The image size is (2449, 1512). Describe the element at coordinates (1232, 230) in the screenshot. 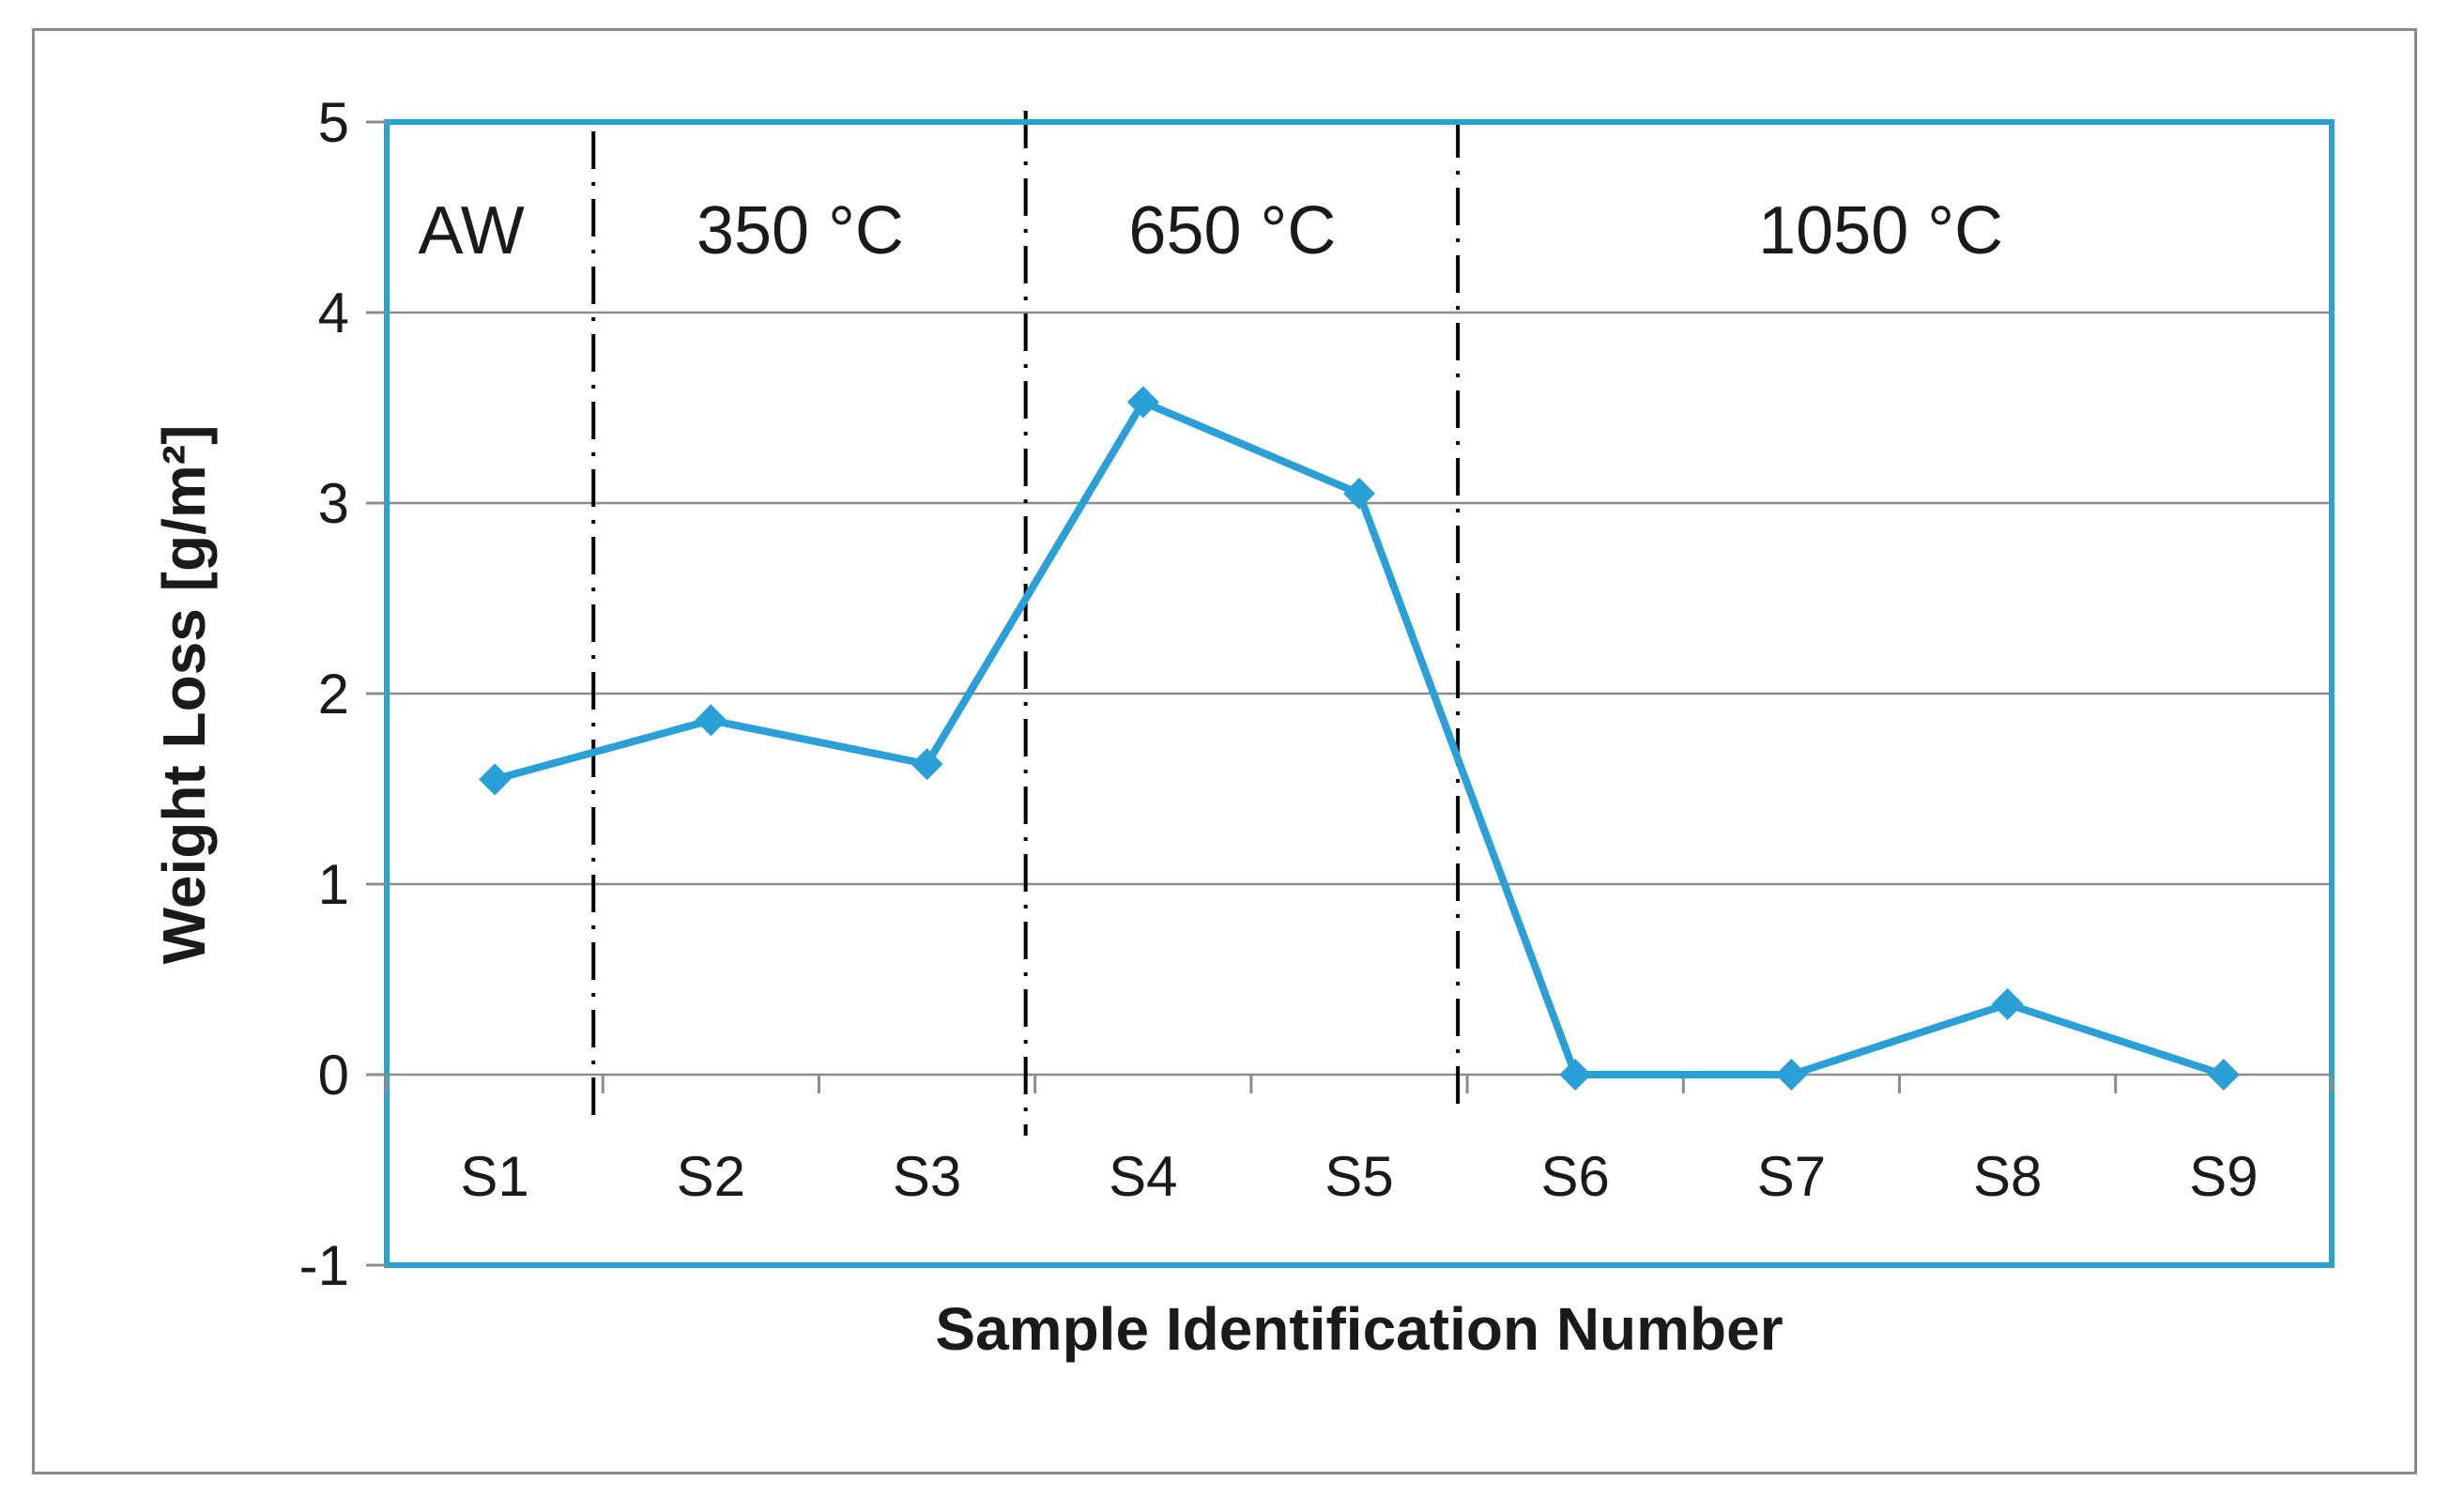

I see `region-label: 650 °C` at that location.